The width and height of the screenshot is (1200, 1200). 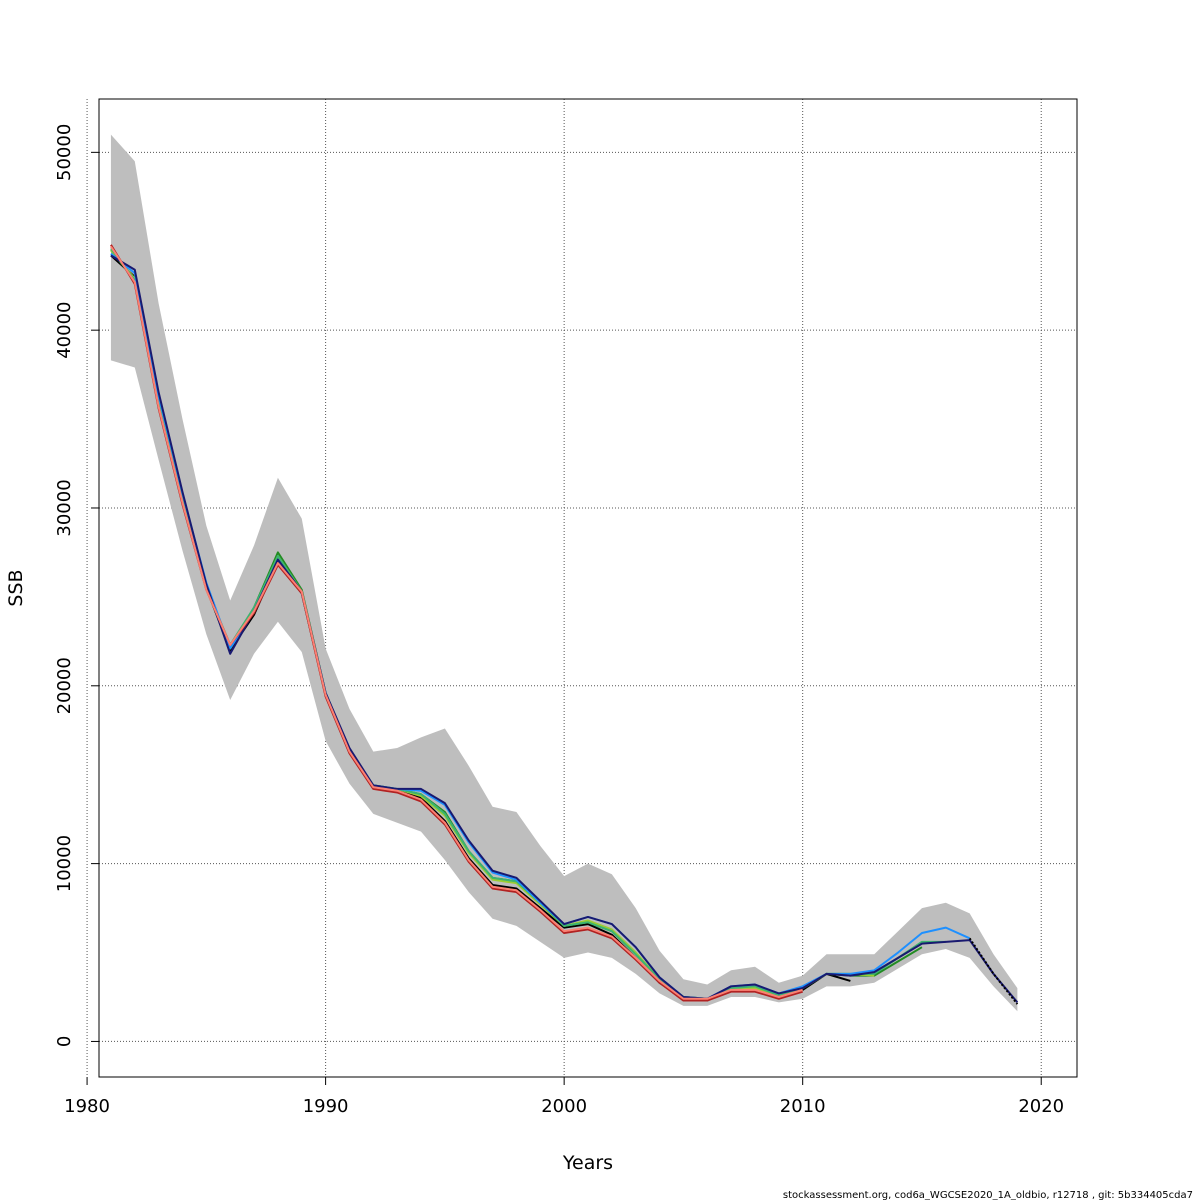 I want to click on x-tick-label: 1990, so click(x=326, y=1106).